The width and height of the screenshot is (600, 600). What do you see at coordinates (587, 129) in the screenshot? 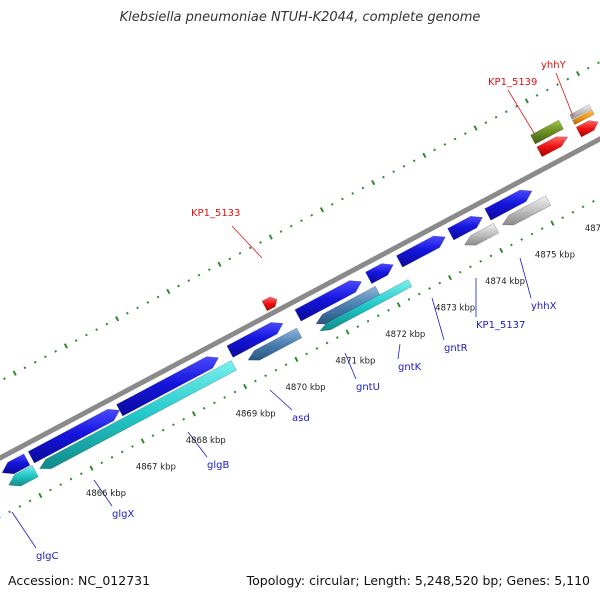
I see `gene-arrow-yhhY` at bounding box center [587, 129].